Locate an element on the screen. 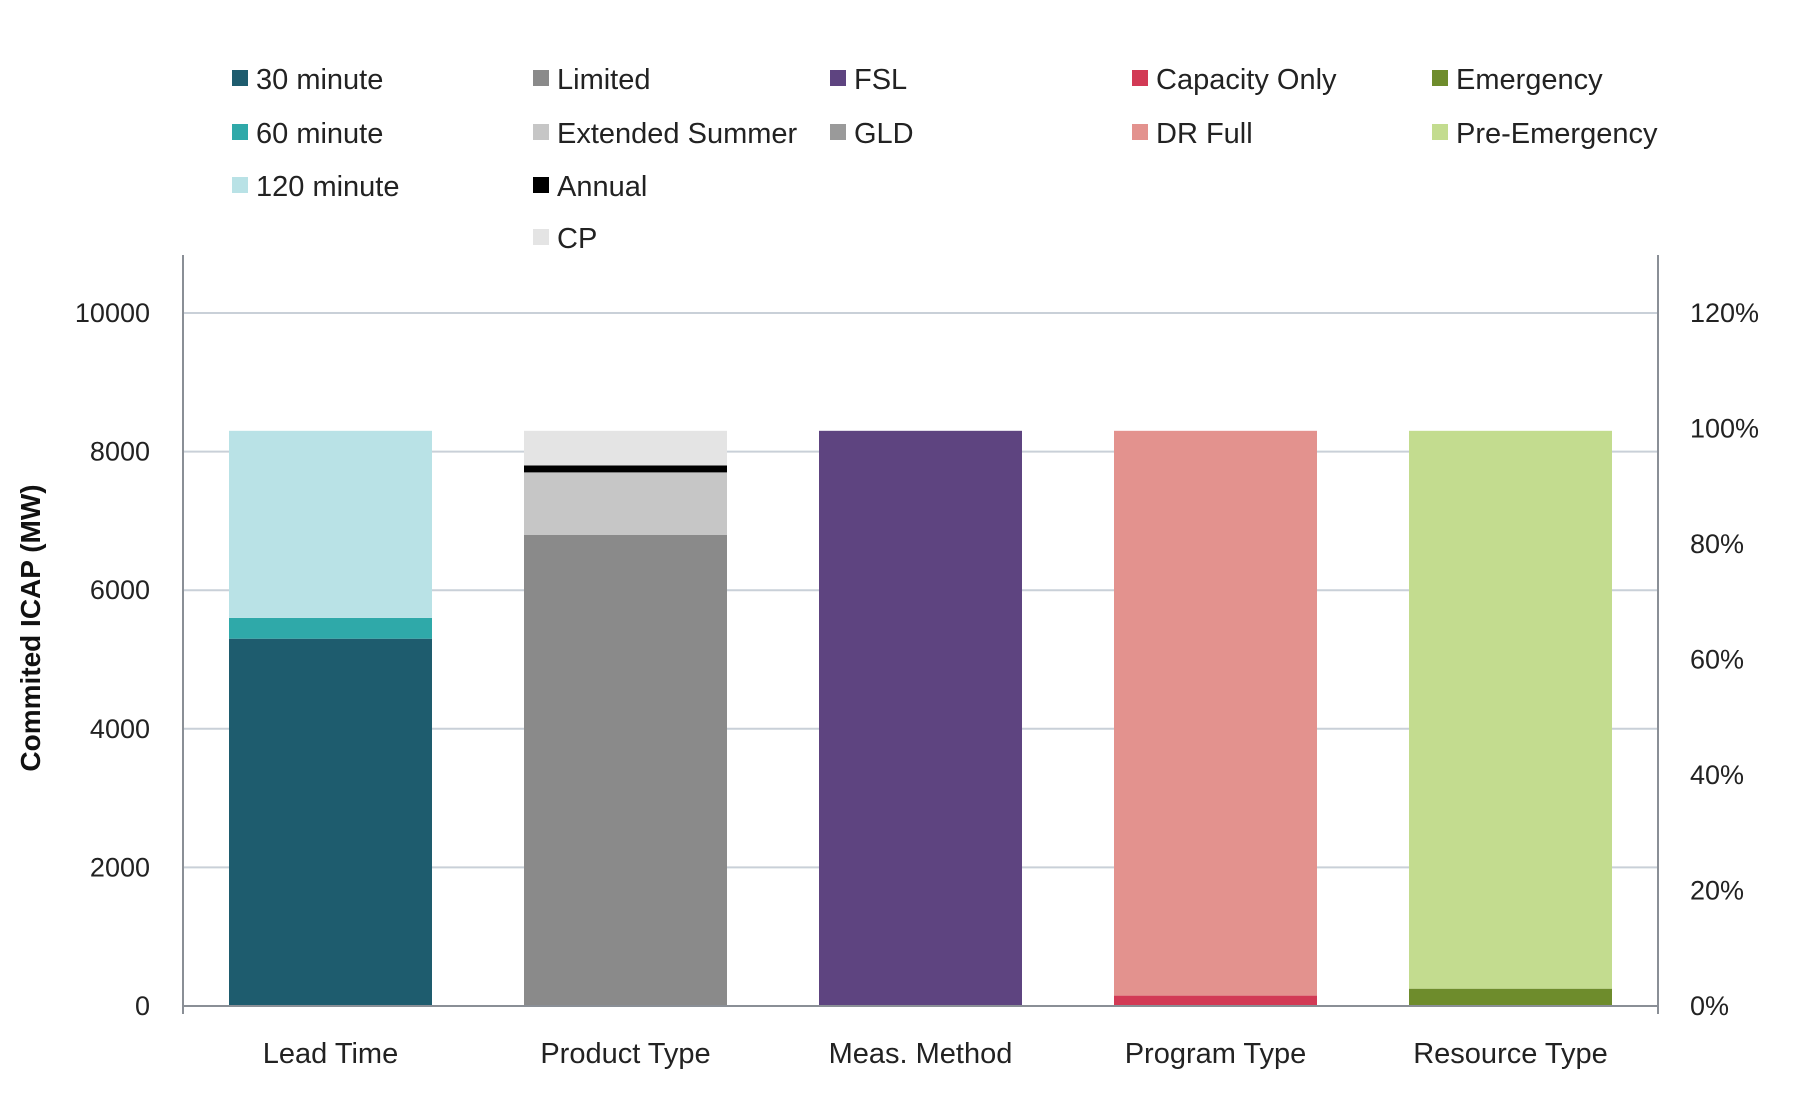 Image resolution: width=1794 pixels, height=1093 pixels. bar-product-type-extended-summer is located at coordinates (625, 503).